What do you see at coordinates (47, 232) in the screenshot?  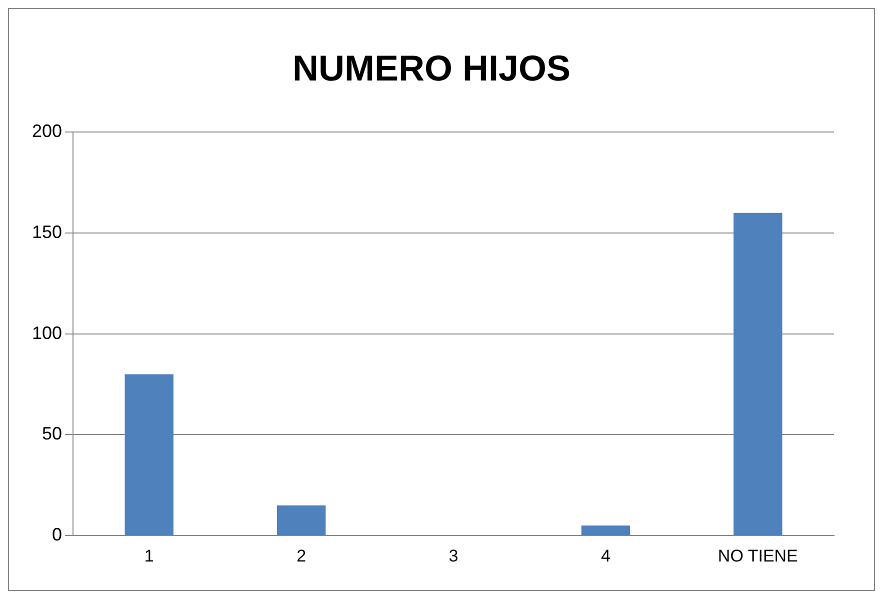 I see `y-tick-label: 150` at bounding box center [47, 232].